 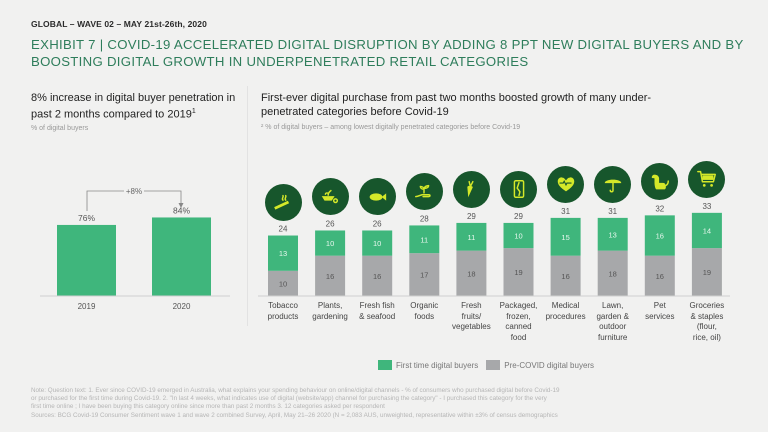 I want to click on x-tick-label: Medical procedures, so click(x=566, y=311).